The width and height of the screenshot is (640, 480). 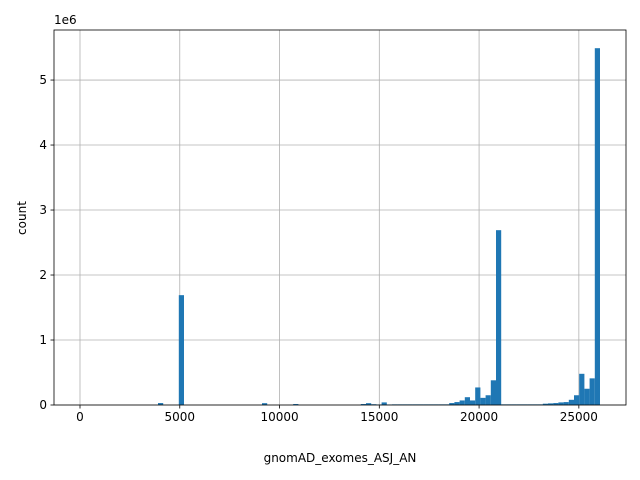 I want to click on x-tick-label: 10000, so click(x=279, y=417).